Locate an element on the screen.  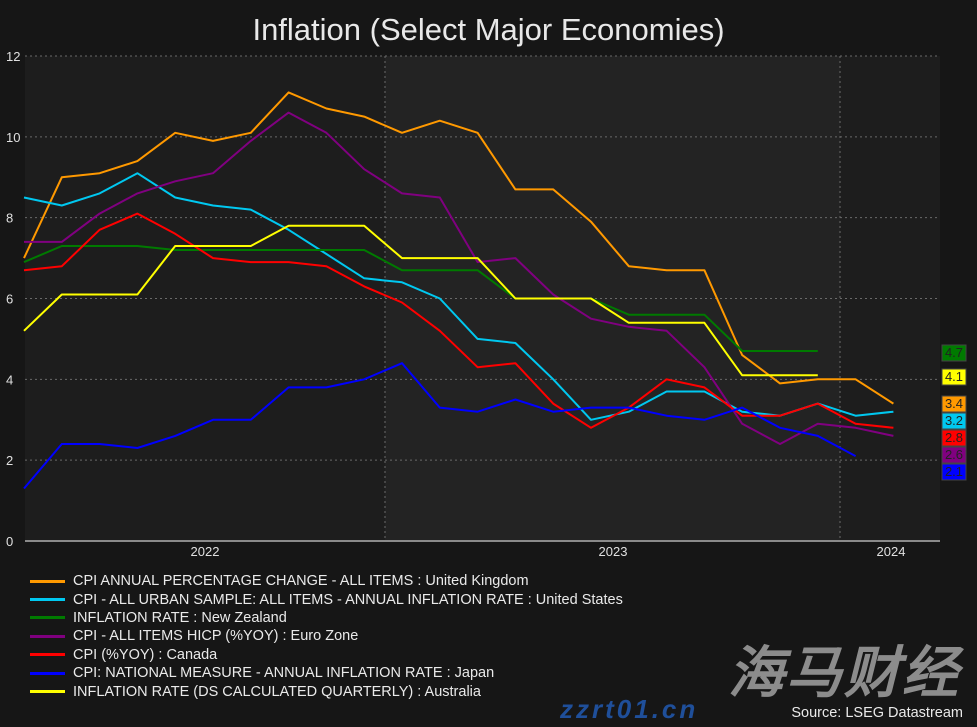
y-tick-label: 10 is located at coordinates (13, 137).